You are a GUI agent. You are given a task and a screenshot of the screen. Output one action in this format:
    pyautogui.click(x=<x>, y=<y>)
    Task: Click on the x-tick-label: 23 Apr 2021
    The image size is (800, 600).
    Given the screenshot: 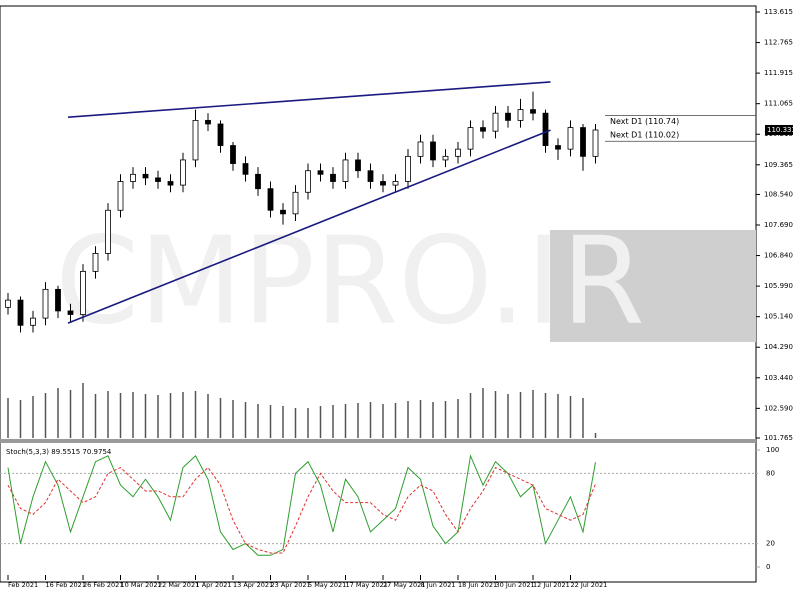 What is the action you would take?
    pyautogui.click(x=291, y=585)
    